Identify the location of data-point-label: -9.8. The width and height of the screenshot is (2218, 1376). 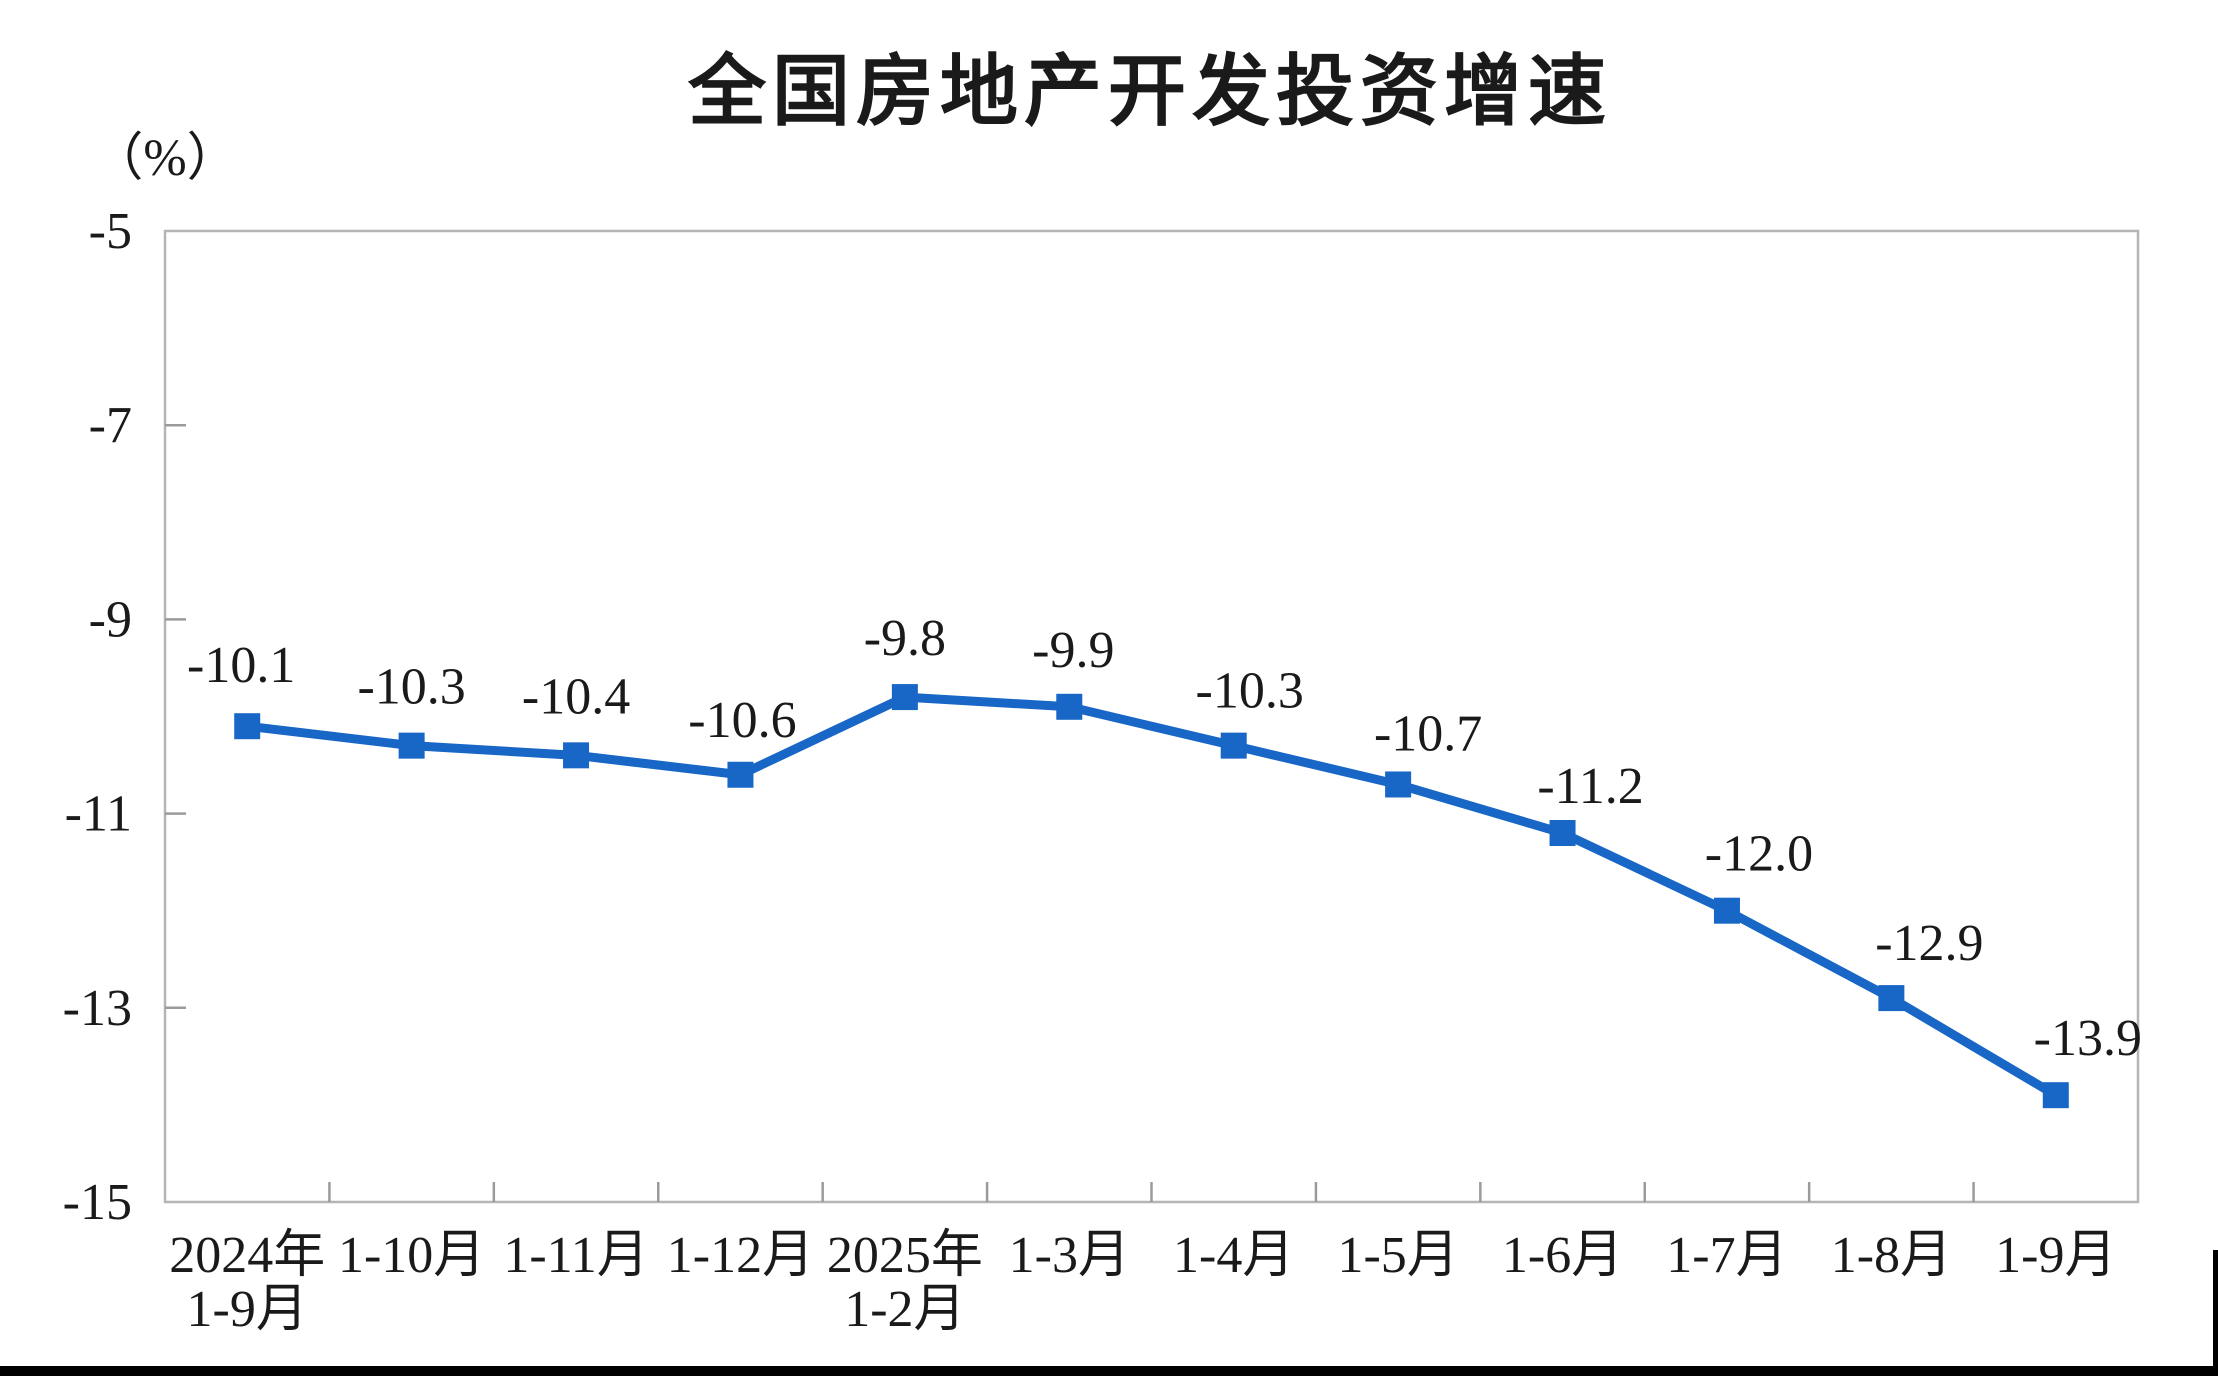
(905, 638).